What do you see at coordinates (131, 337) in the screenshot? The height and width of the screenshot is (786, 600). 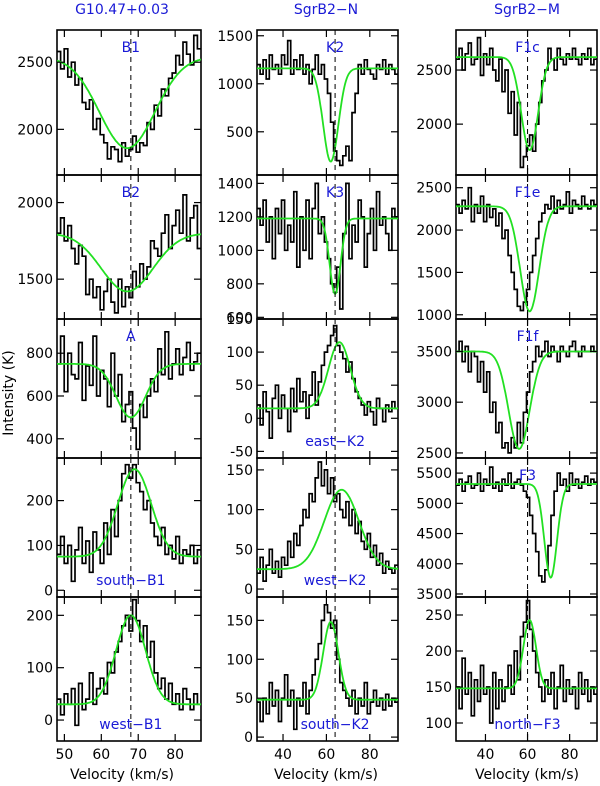 I see `panel-label: A` at bounding box center [131, 337].